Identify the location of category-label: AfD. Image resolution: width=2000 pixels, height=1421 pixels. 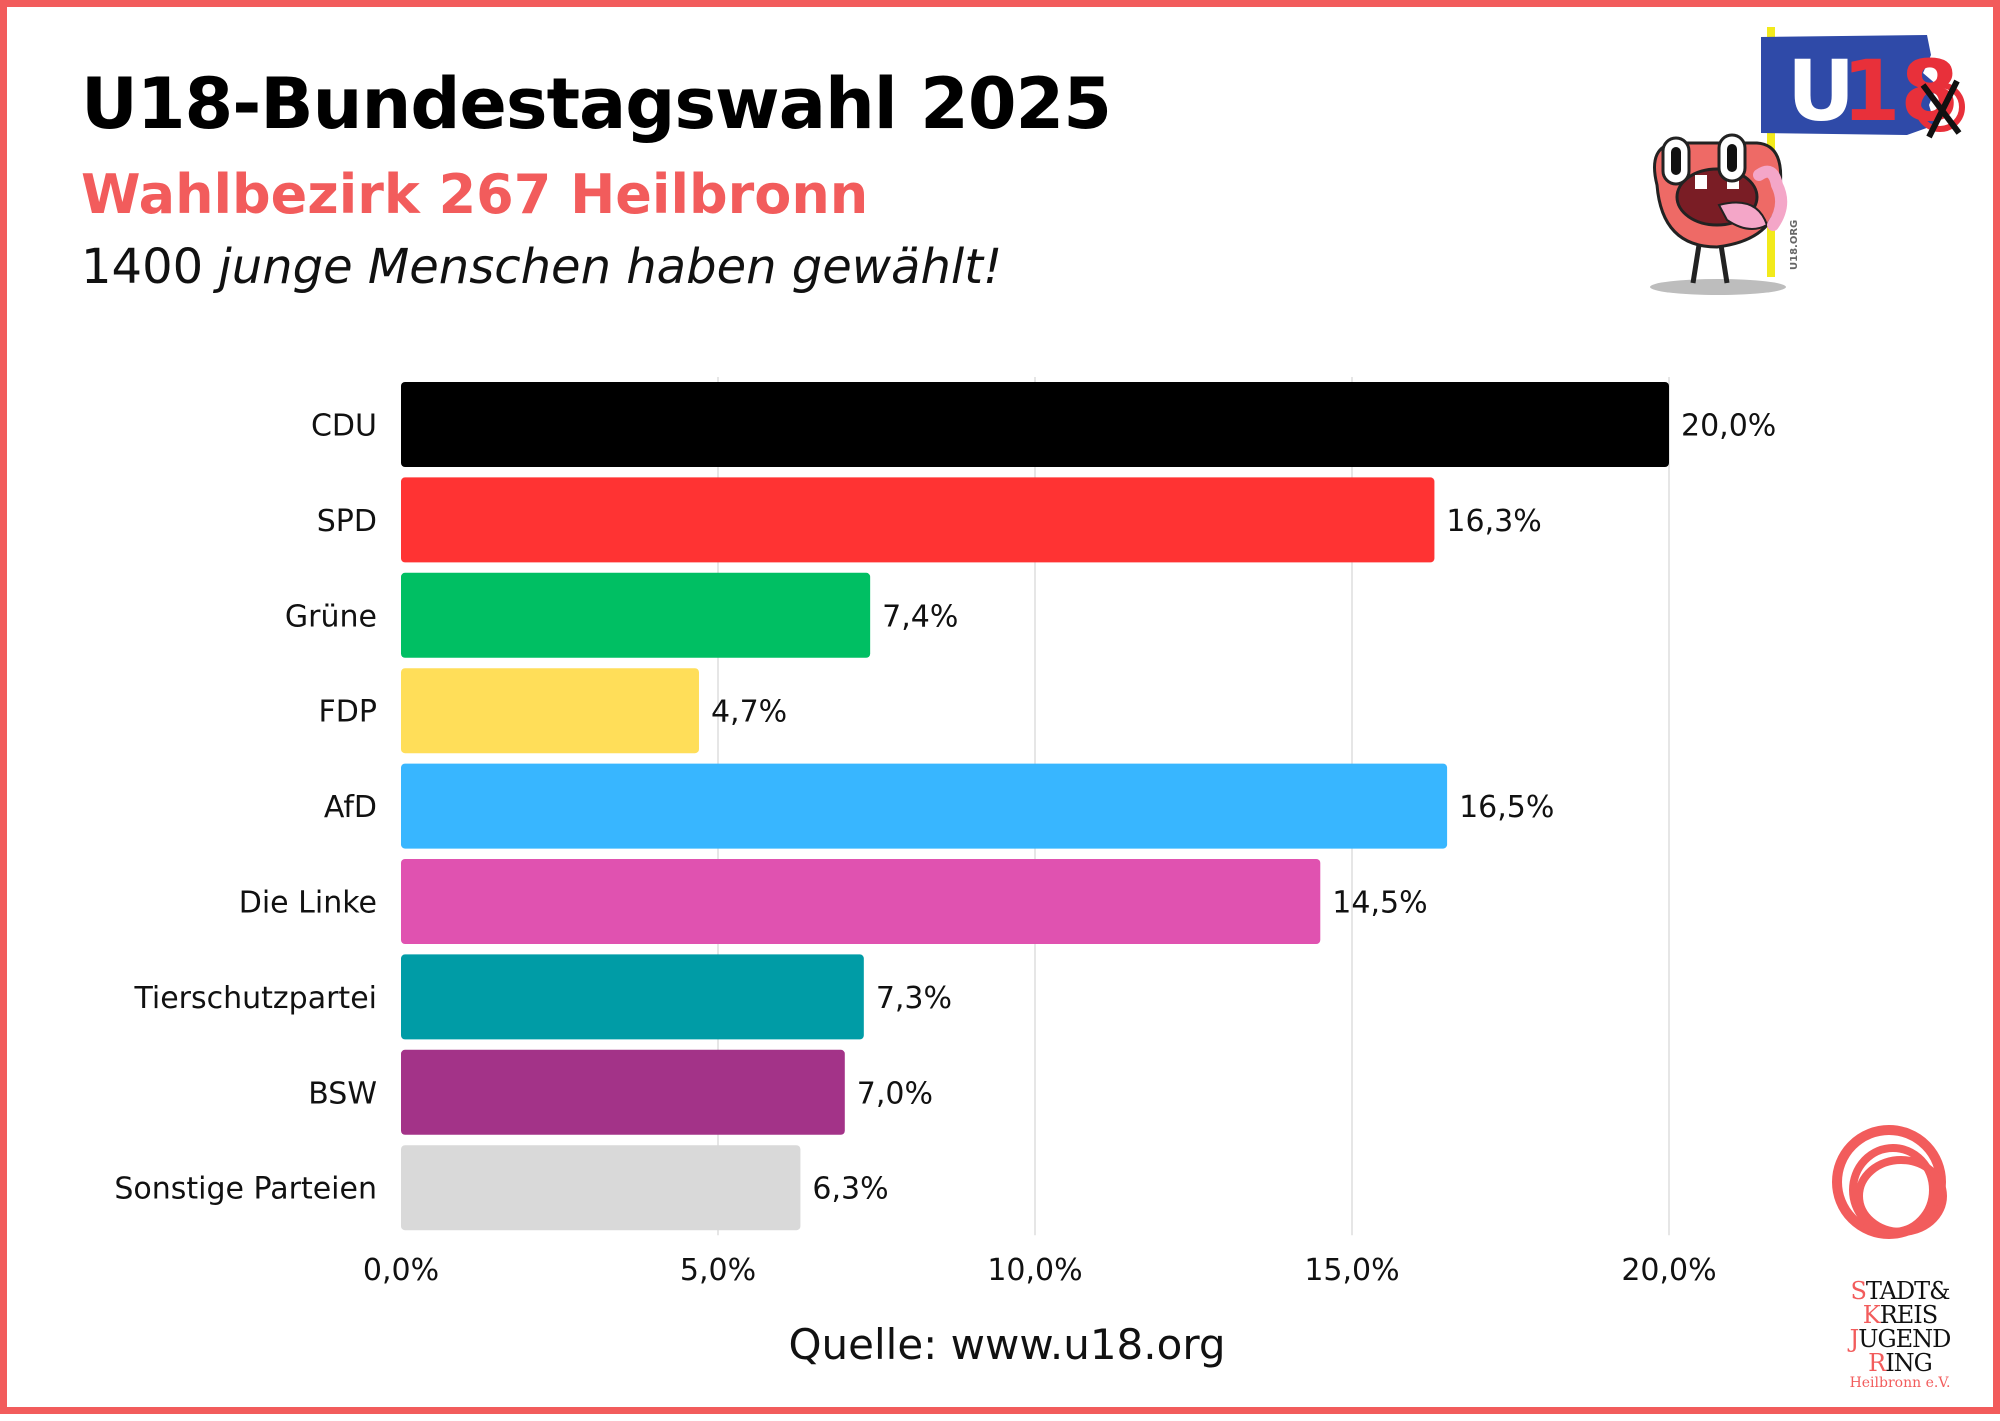
(350, 807).